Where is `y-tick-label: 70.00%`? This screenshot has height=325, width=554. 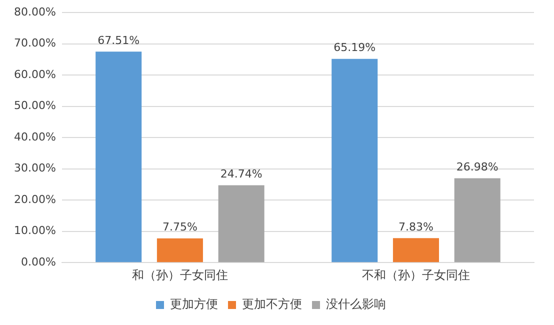 y-tick-label: 70.00% is located at coordinates (35, 43).